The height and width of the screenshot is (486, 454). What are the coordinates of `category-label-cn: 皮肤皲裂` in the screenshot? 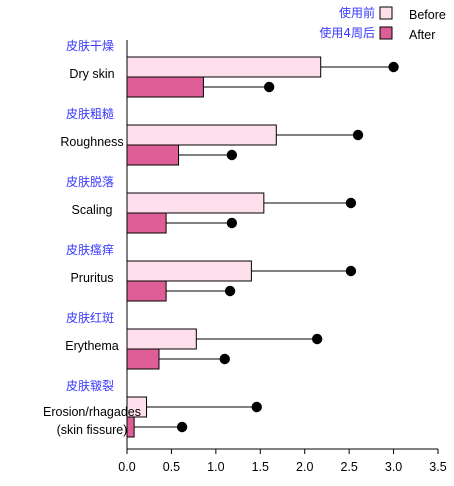 It's located at (90, 385).